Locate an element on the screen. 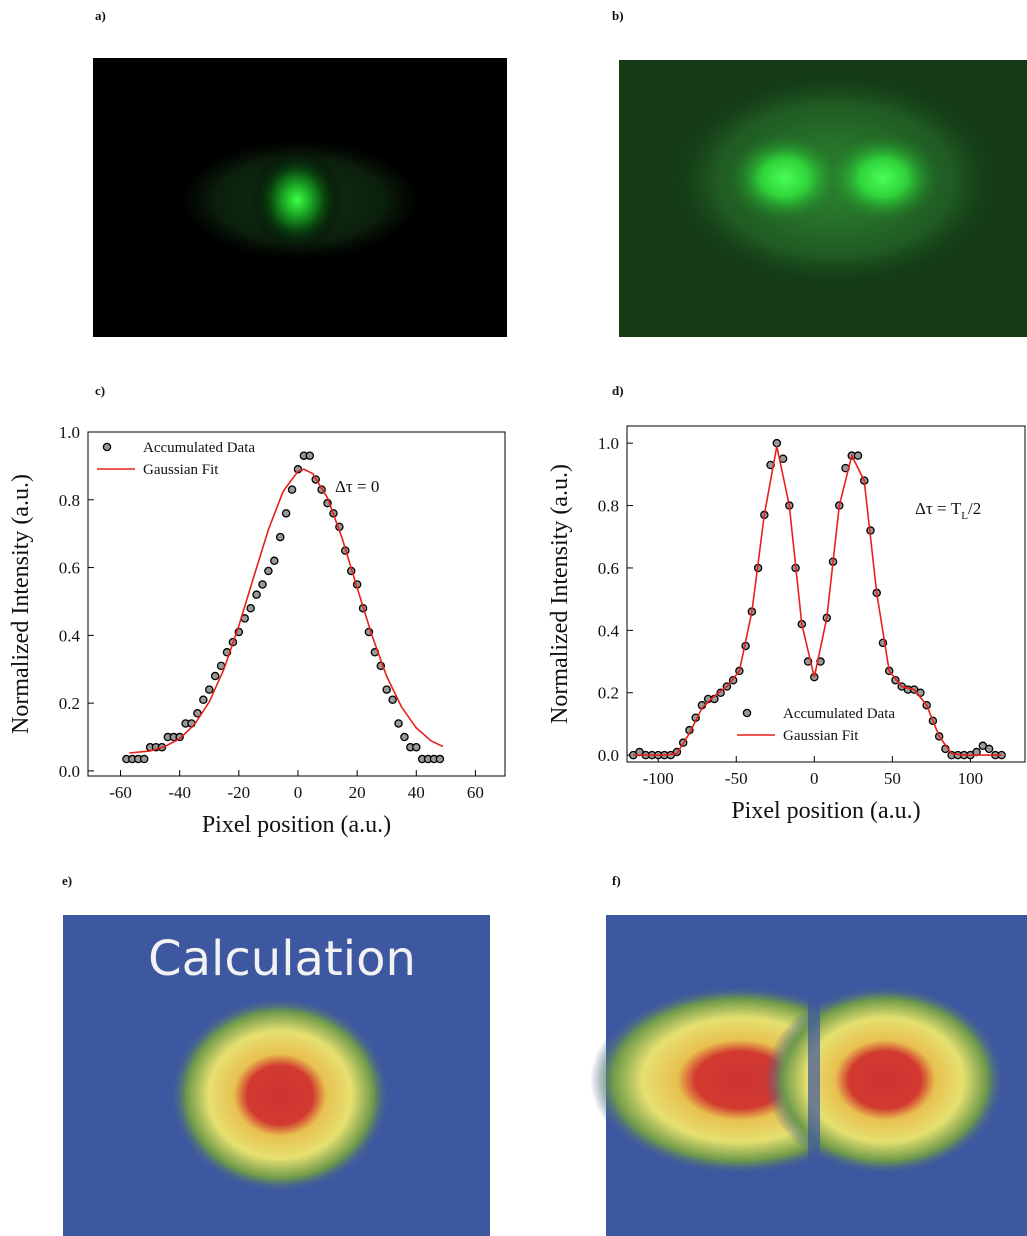 Image resolution: width=1027 pixels, height=1236 pixels. annotation-part: L is located at coordinates (964, 516).